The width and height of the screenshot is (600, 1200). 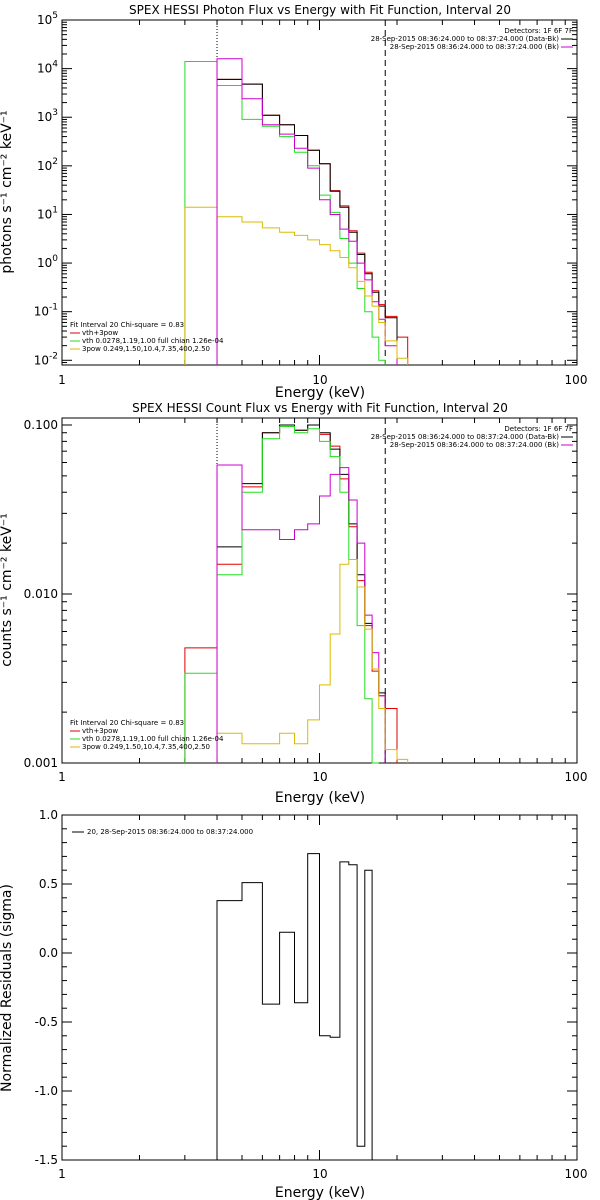 I want to click on count-fit-legend-entry: vth 0.0278,1.19,1.00 full chian 1.26e-04, so click(x=153, y=739).